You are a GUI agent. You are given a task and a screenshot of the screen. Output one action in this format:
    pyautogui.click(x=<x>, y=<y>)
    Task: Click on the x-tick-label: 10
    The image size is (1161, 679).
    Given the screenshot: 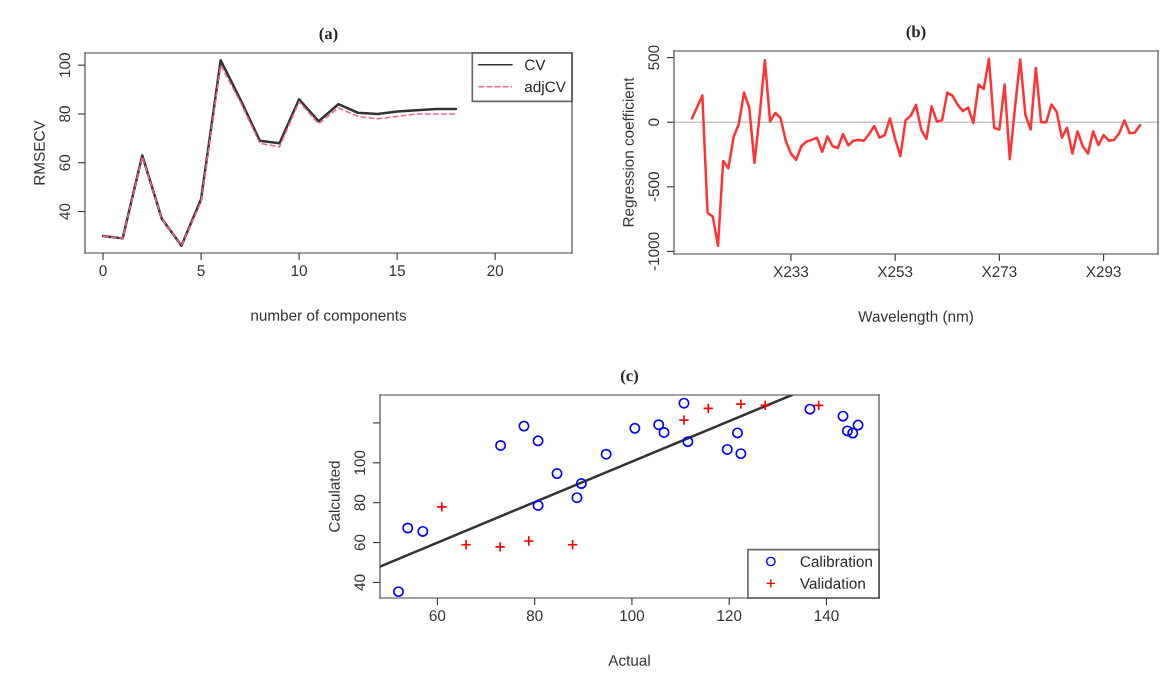 What is the action you would take?
    pyautogui.click(x=299, y=271)
    